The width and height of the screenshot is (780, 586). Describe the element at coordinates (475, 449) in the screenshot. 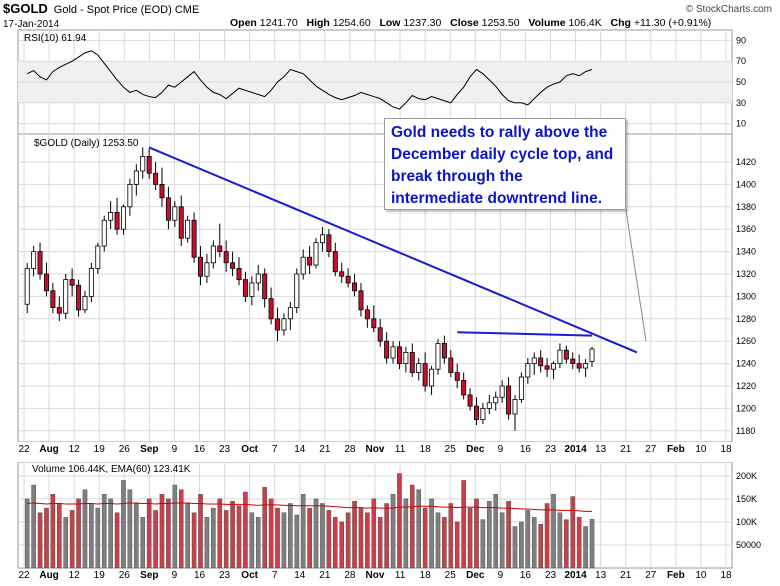

I see `x-tick-label: Dec` at that location.